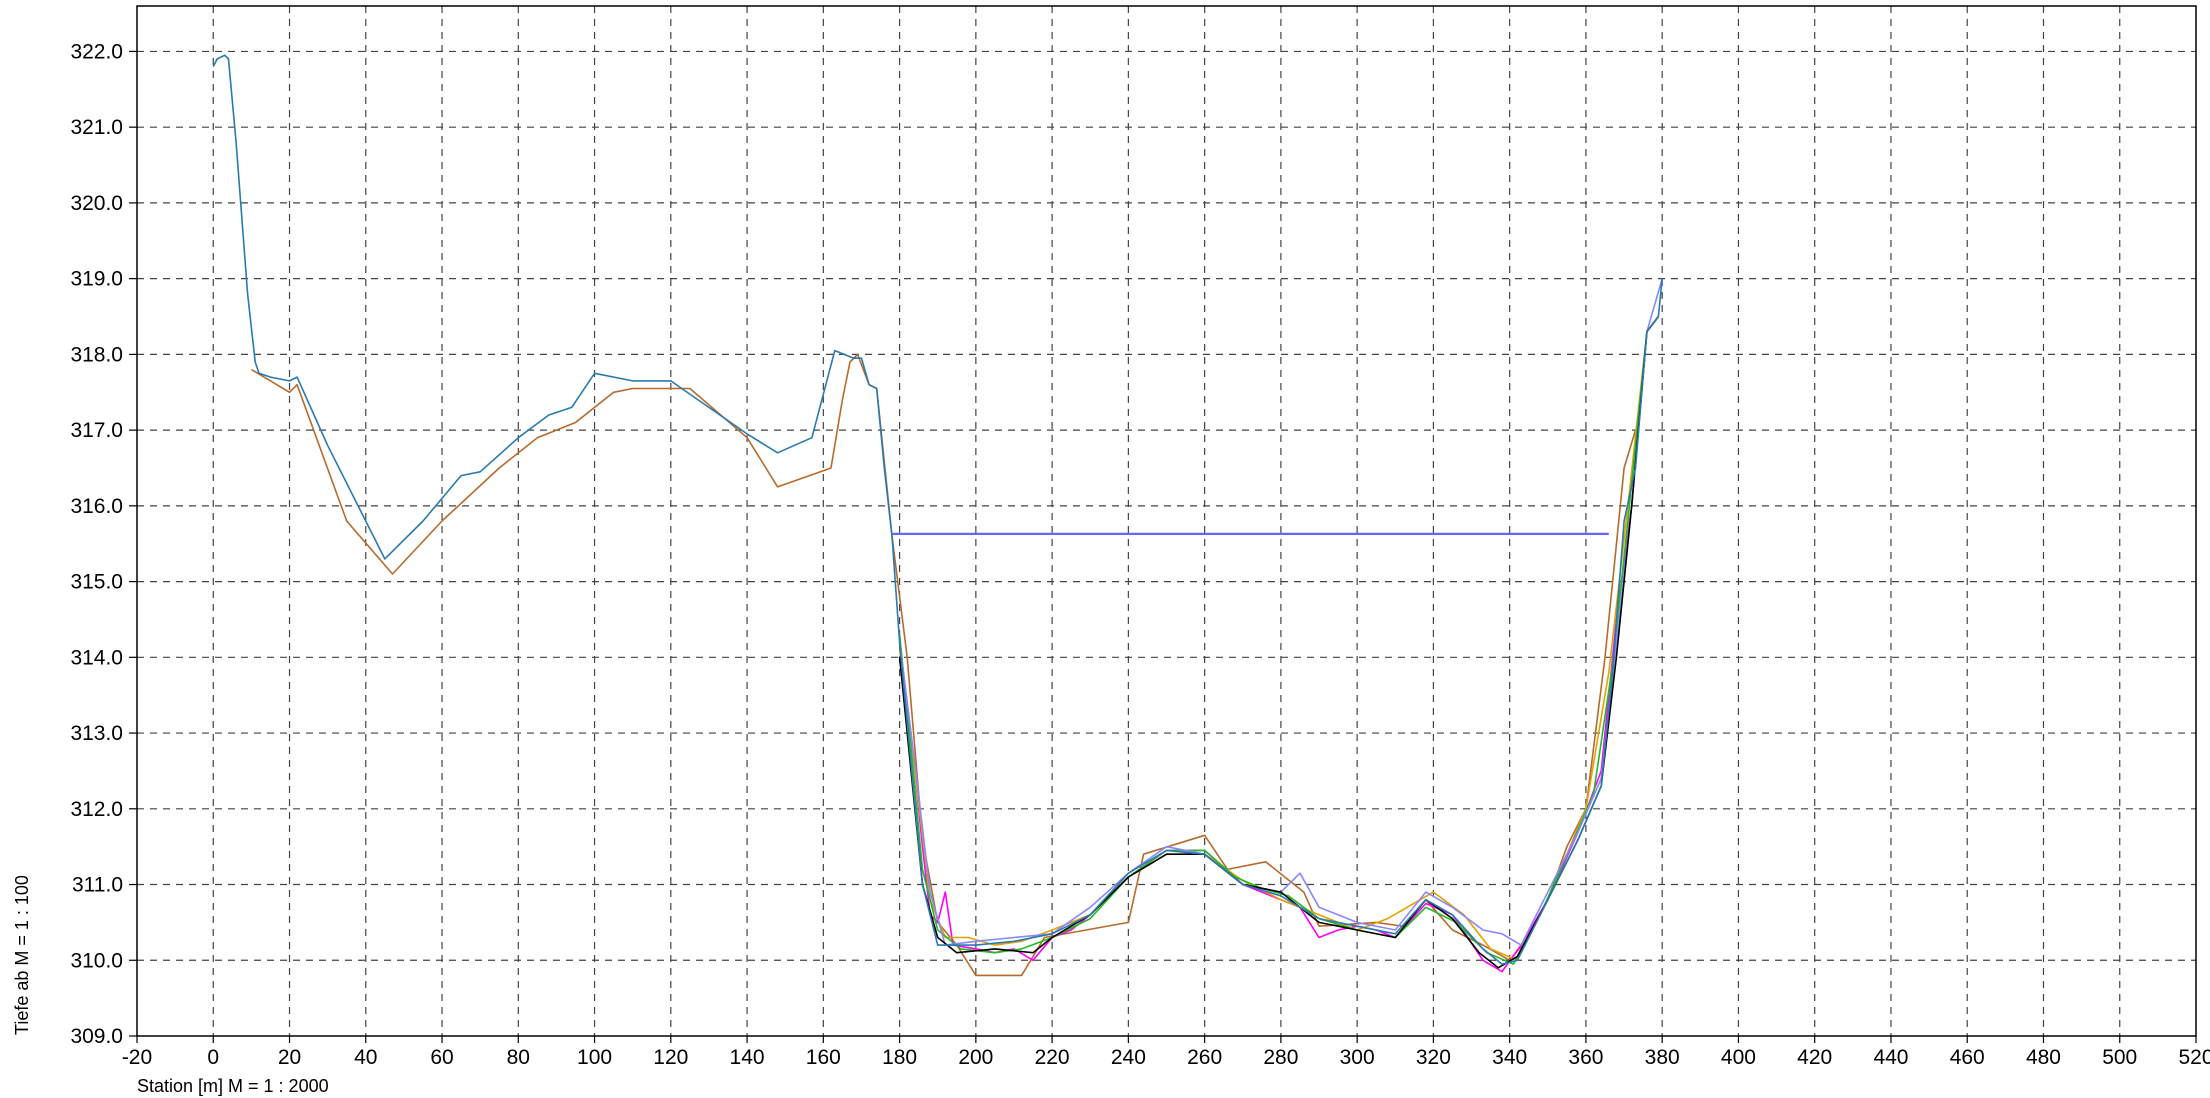 This screenshot has width=2210, height=1098. What do you see at coordinates (96, 430) in the screenshot?
I see `y-tick-label: 317.0` at bounding box center [96, 430].